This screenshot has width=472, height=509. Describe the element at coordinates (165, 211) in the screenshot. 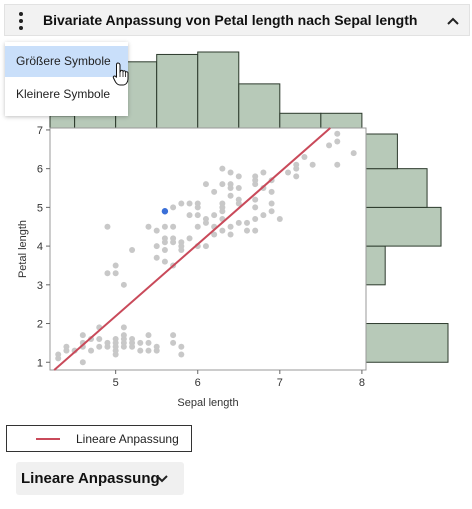

I see `selected-point` at that location.